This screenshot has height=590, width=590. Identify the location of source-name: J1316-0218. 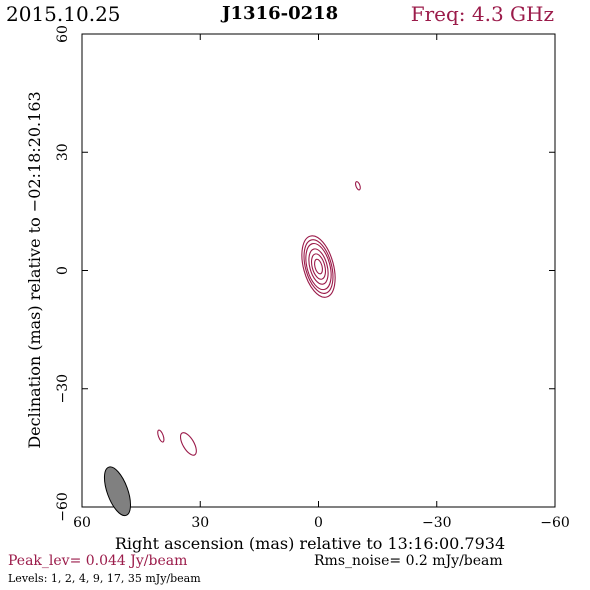
(280, 13).